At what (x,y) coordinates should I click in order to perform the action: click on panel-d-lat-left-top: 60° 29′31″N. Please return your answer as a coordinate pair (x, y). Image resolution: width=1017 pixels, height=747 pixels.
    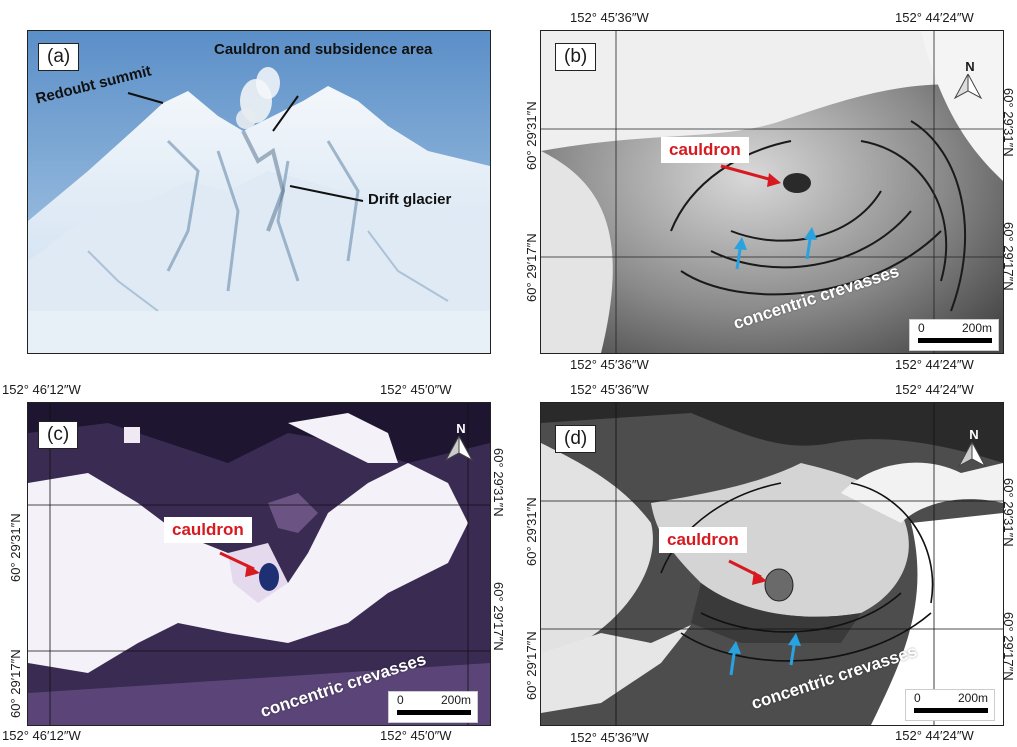
    Looking at the image, I should click on (531, 531).